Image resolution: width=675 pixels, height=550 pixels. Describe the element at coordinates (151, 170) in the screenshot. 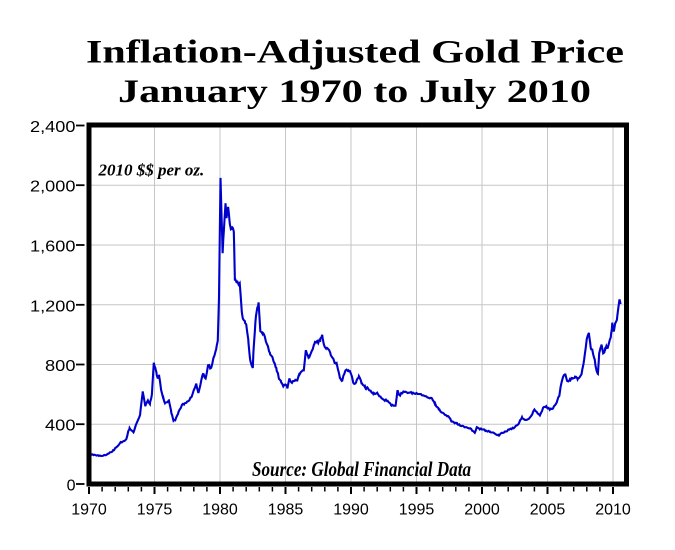

I see `svg-text: 2010 $$ per oz.` at that location.